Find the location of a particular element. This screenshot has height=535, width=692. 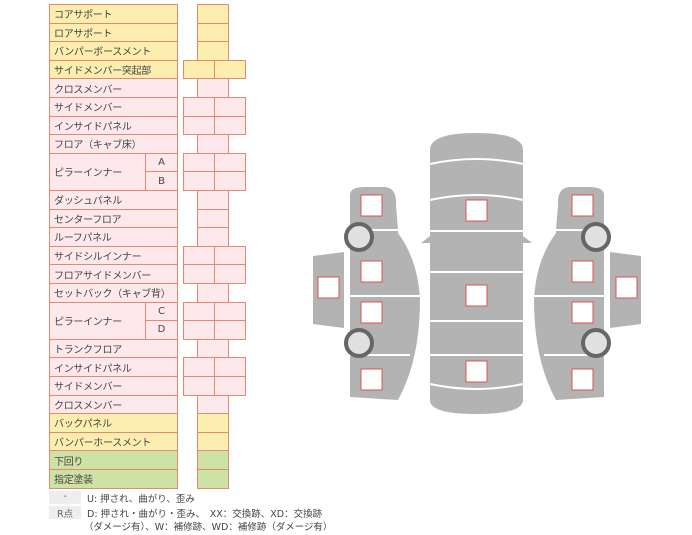

legend-text: （ダメージ有）、W：補修跡、WD：補修跡（ダメージ有） is located at coordinates (208, 527).